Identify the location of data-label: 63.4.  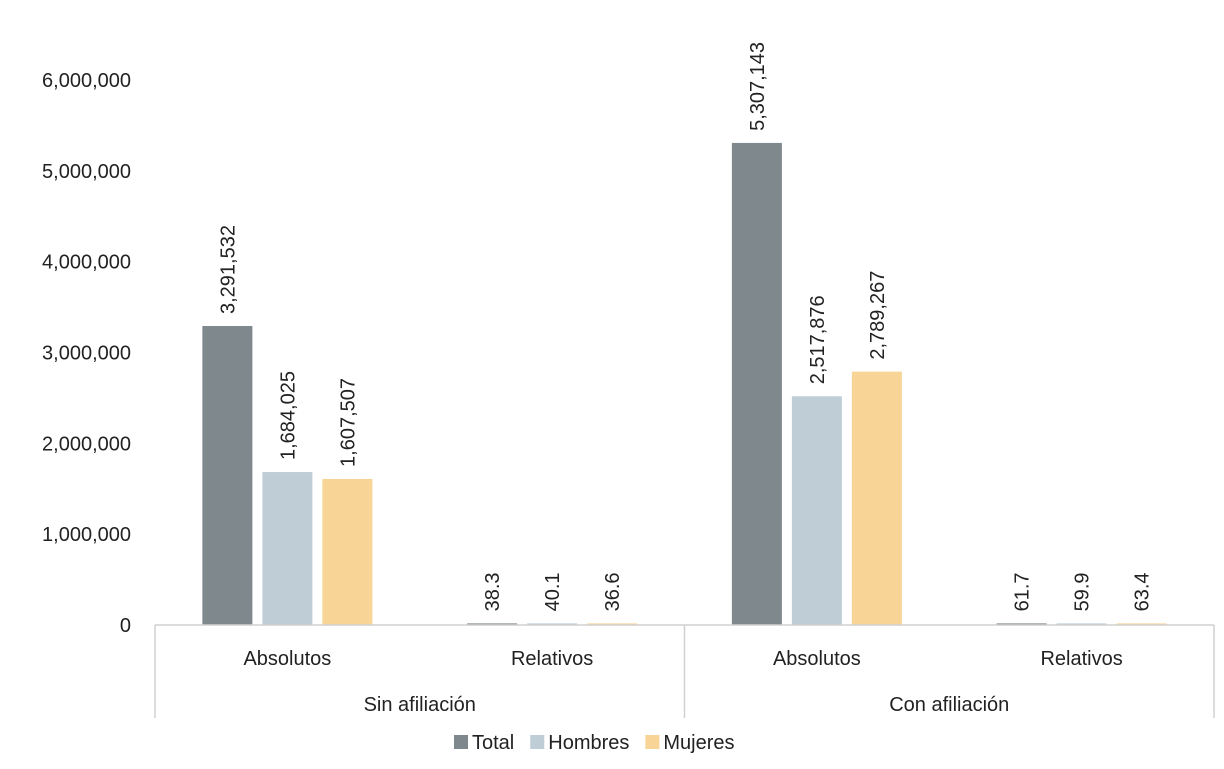
(1143, 591).